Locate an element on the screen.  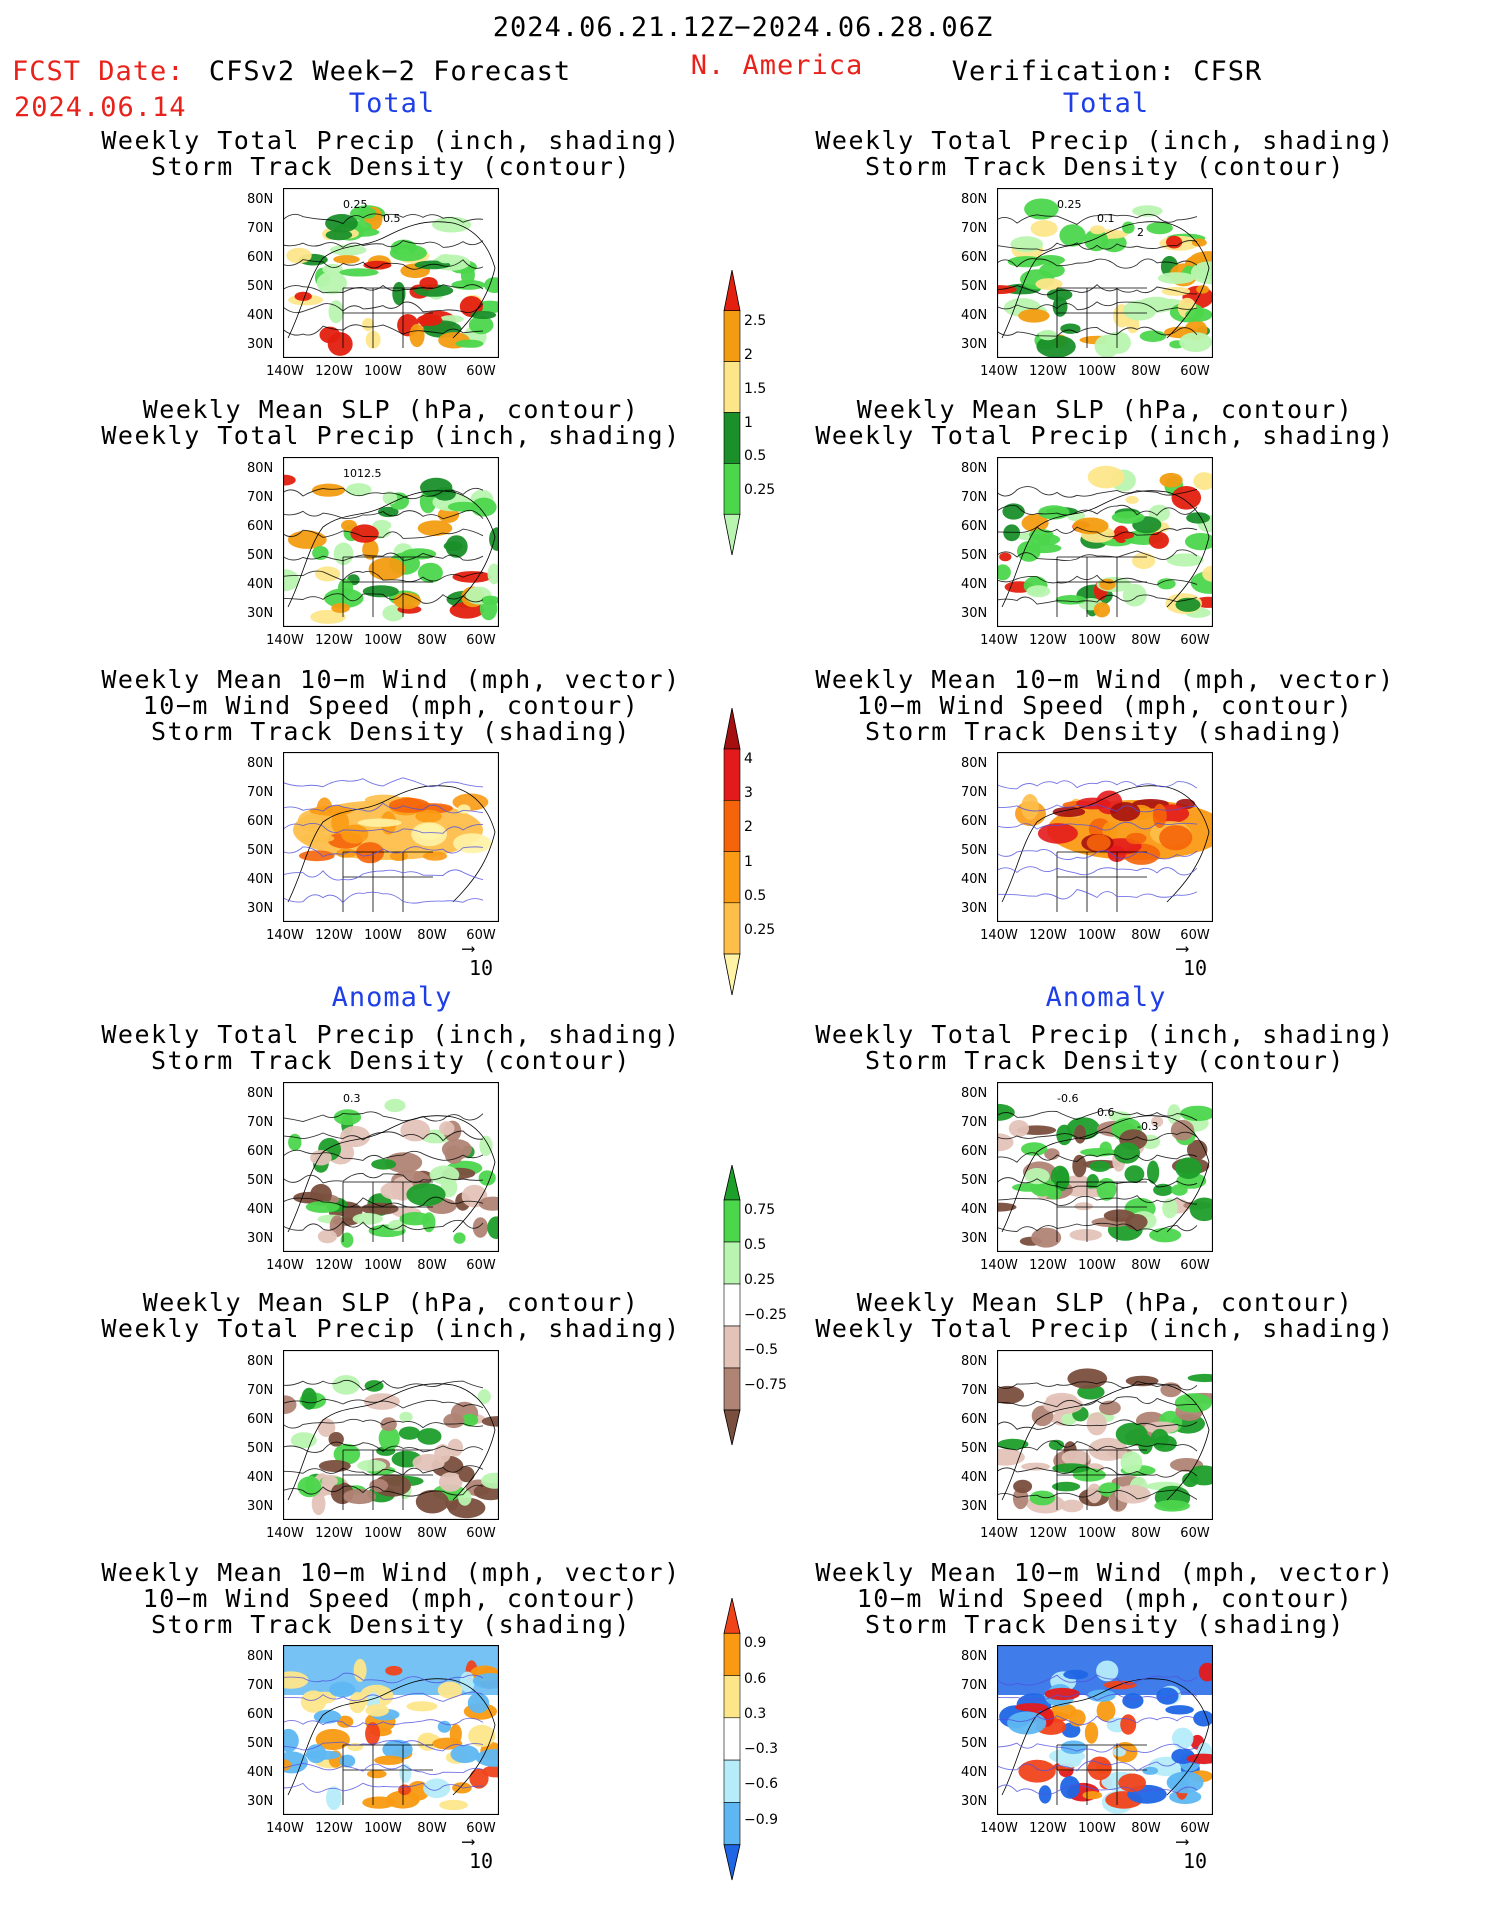
lon-tick-label: 120W is located at coordinates (334, 1828).